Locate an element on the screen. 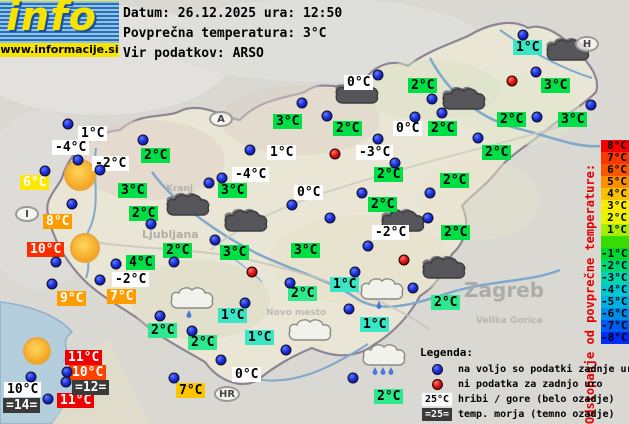 The width and height of the screenshot is (629, 424). scale-band: -1°C is located at coordinates (615, 253).